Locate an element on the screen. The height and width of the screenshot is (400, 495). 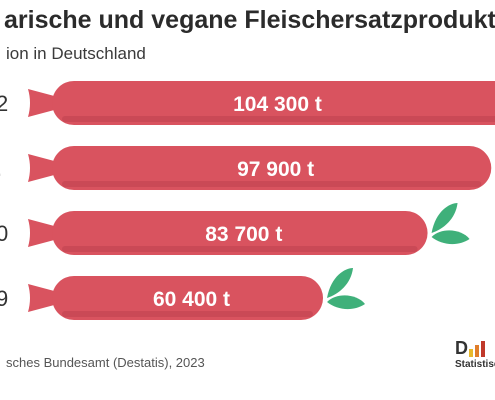
sausage-bar-3: 0 83 700 t is located at coordinates (235, 229).